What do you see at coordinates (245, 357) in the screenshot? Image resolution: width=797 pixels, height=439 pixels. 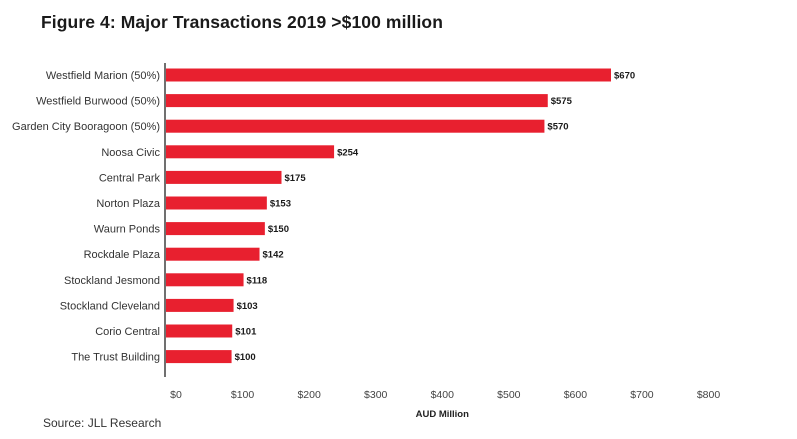 I see `data-label: $100` at bounding box center [245, 357].